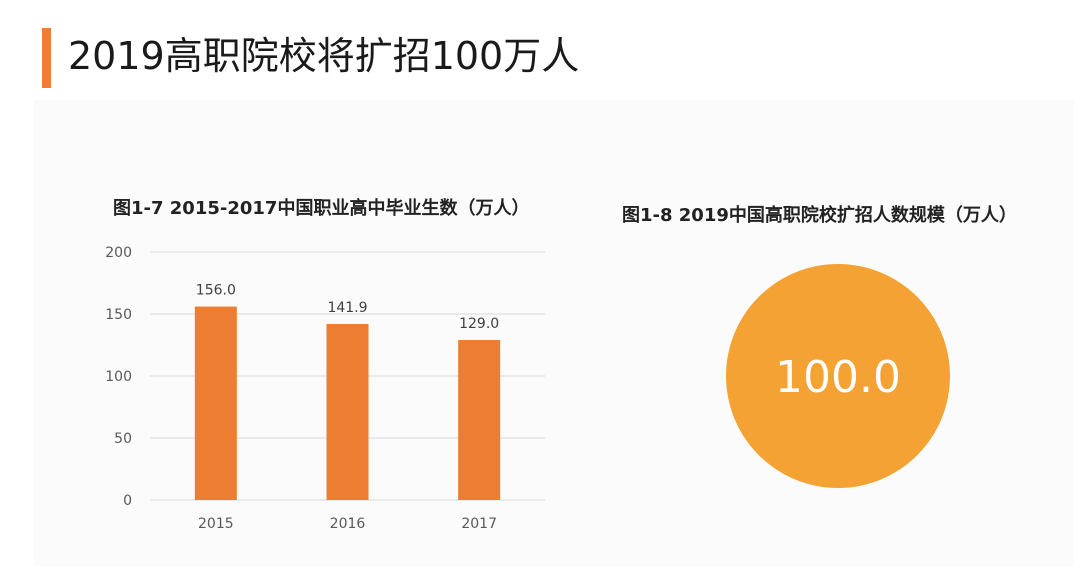 This screenshot has height=570, width=1080. I want to click on x-tick-label: 2015, so click(216, 524).